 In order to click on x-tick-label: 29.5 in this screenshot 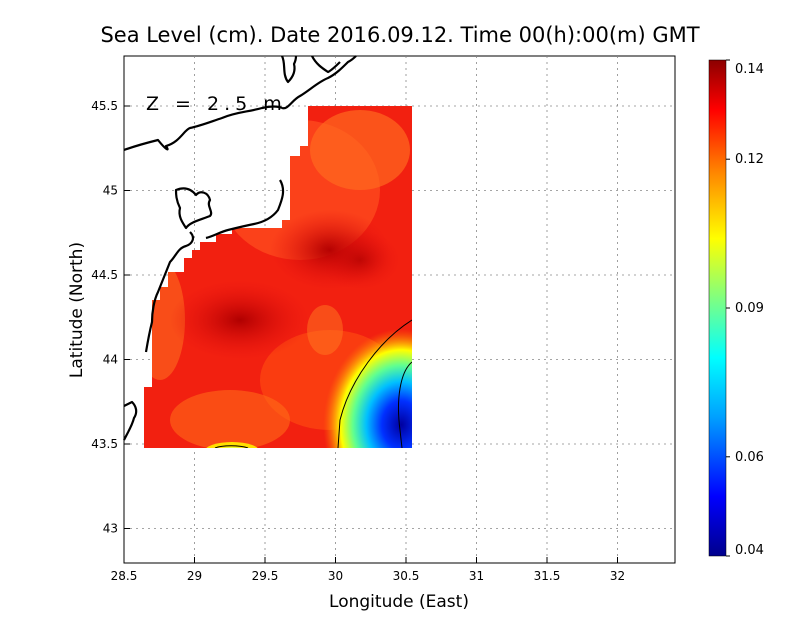, I will do `click(265, 576)`.